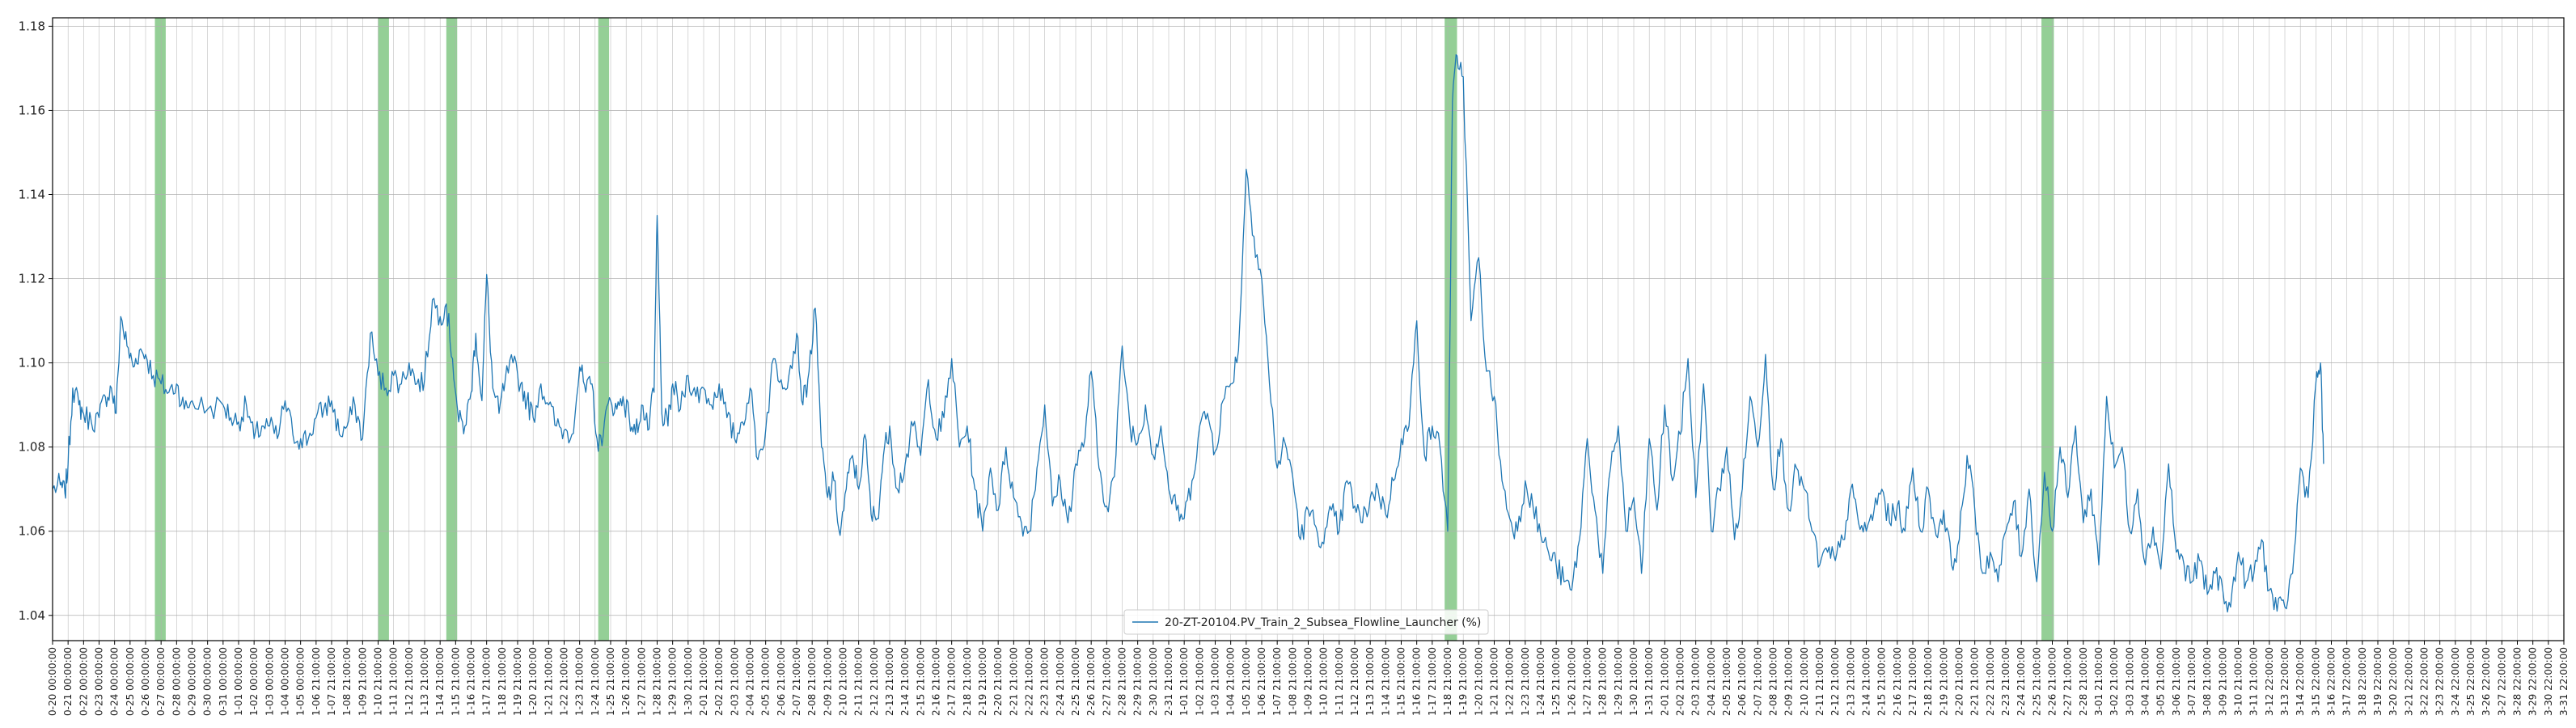 The width and height of the screenshot is (2576, 728). I want to click on x-tick-label: 3-26 22:00:00, so click(2487, 681).